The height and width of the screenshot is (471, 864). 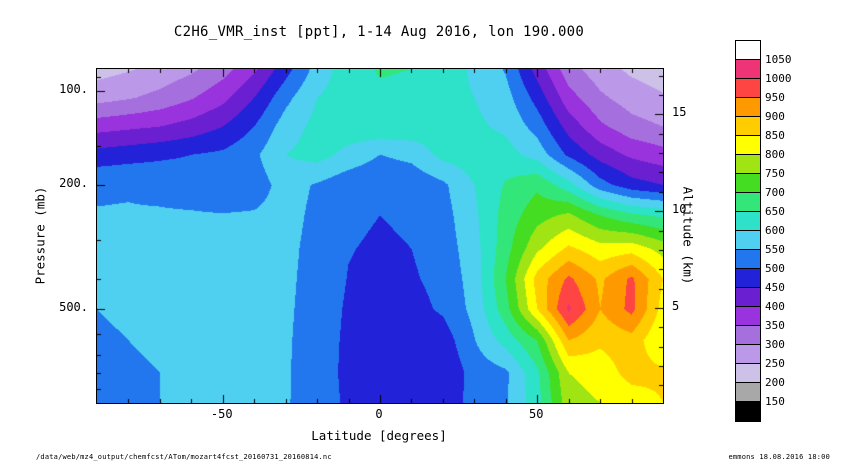 What do you see at coordinates (775, 325) in the screenshot?
I see `colorbar-level-label: 350` at bounding box center [775, 325].